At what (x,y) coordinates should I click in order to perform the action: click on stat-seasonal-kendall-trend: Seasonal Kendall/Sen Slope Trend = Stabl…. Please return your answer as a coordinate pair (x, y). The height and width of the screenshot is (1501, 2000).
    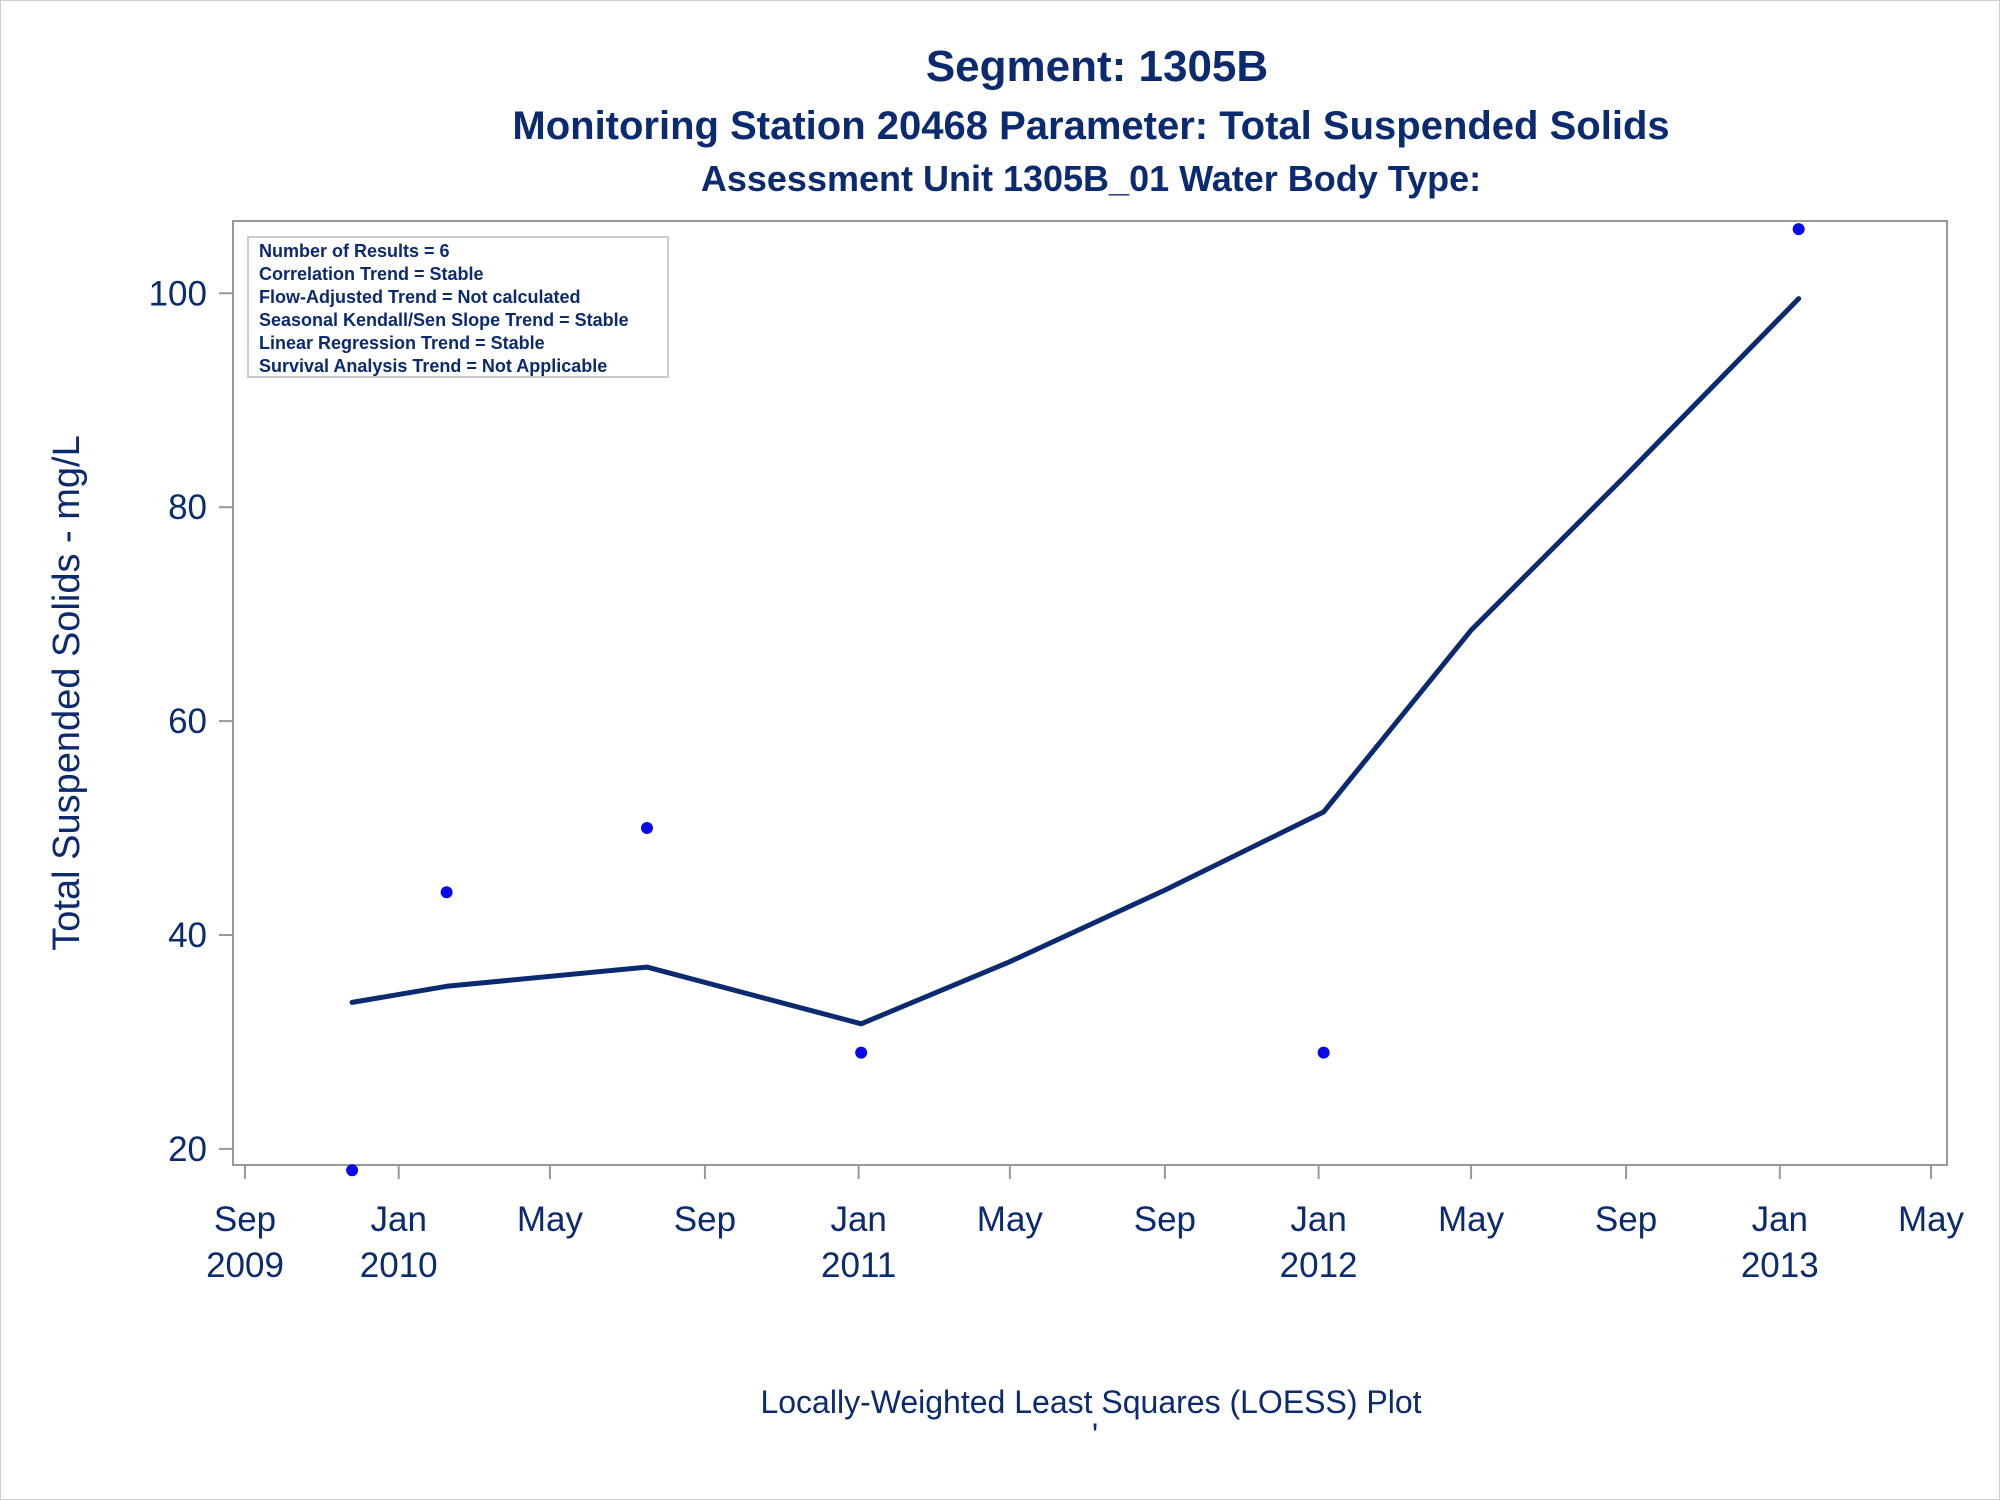
    Looking at the image, I should click on (444, 320).